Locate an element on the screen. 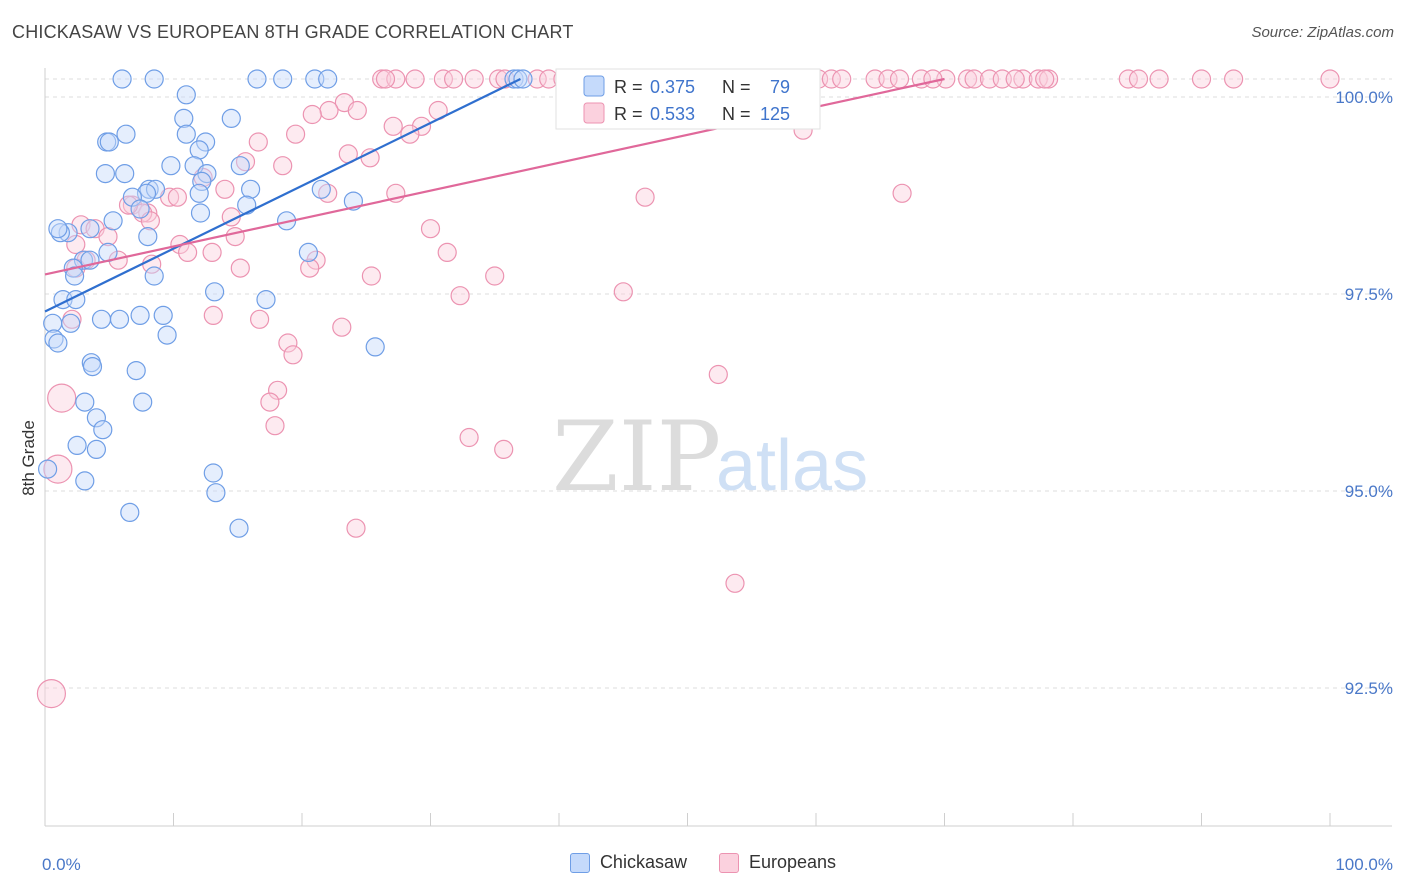 The height and width of the screenshot is (892, 1406). x-tick-label-min: 0.0% is located at coordinates (61, 864).